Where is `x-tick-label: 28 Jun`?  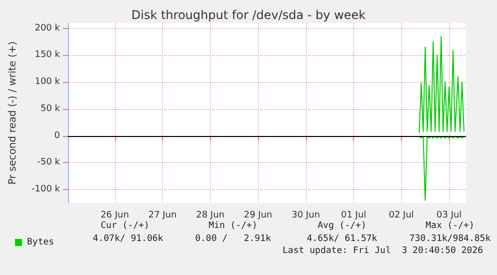
x-tick-label: 28 Jun is located at coordinates (210, 215).